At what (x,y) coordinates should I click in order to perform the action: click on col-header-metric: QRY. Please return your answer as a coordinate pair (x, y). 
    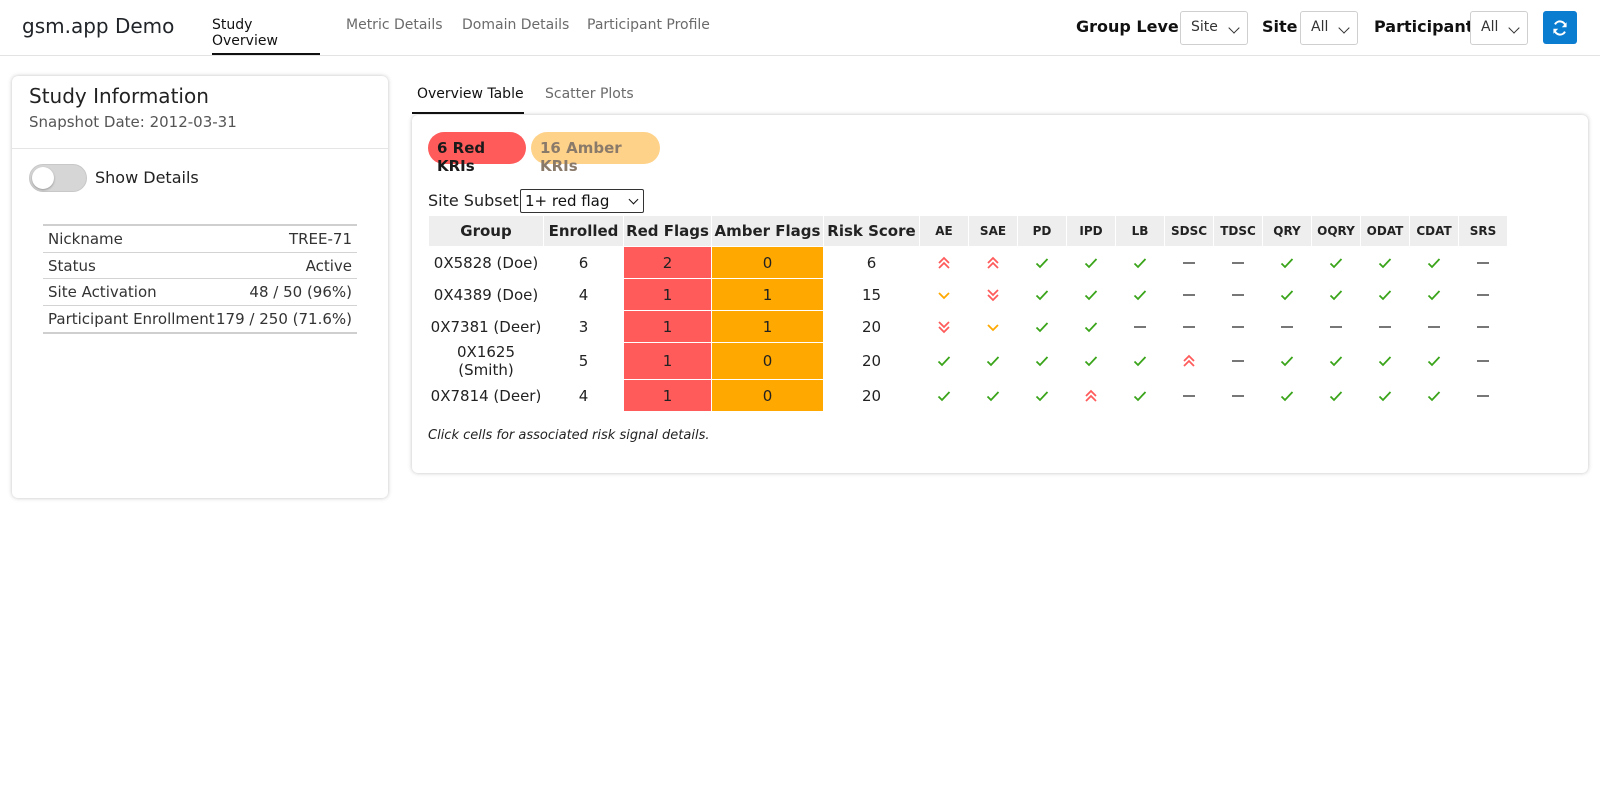
    Looking at the image, I should click on (1287, 231).